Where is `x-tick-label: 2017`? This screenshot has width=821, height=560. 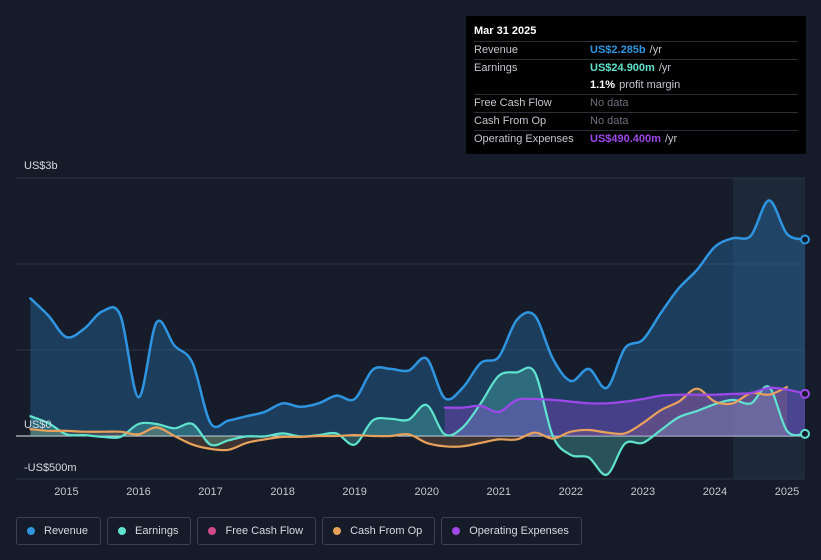
x-tick-label: 2017 is located at coordinates (210, 492).